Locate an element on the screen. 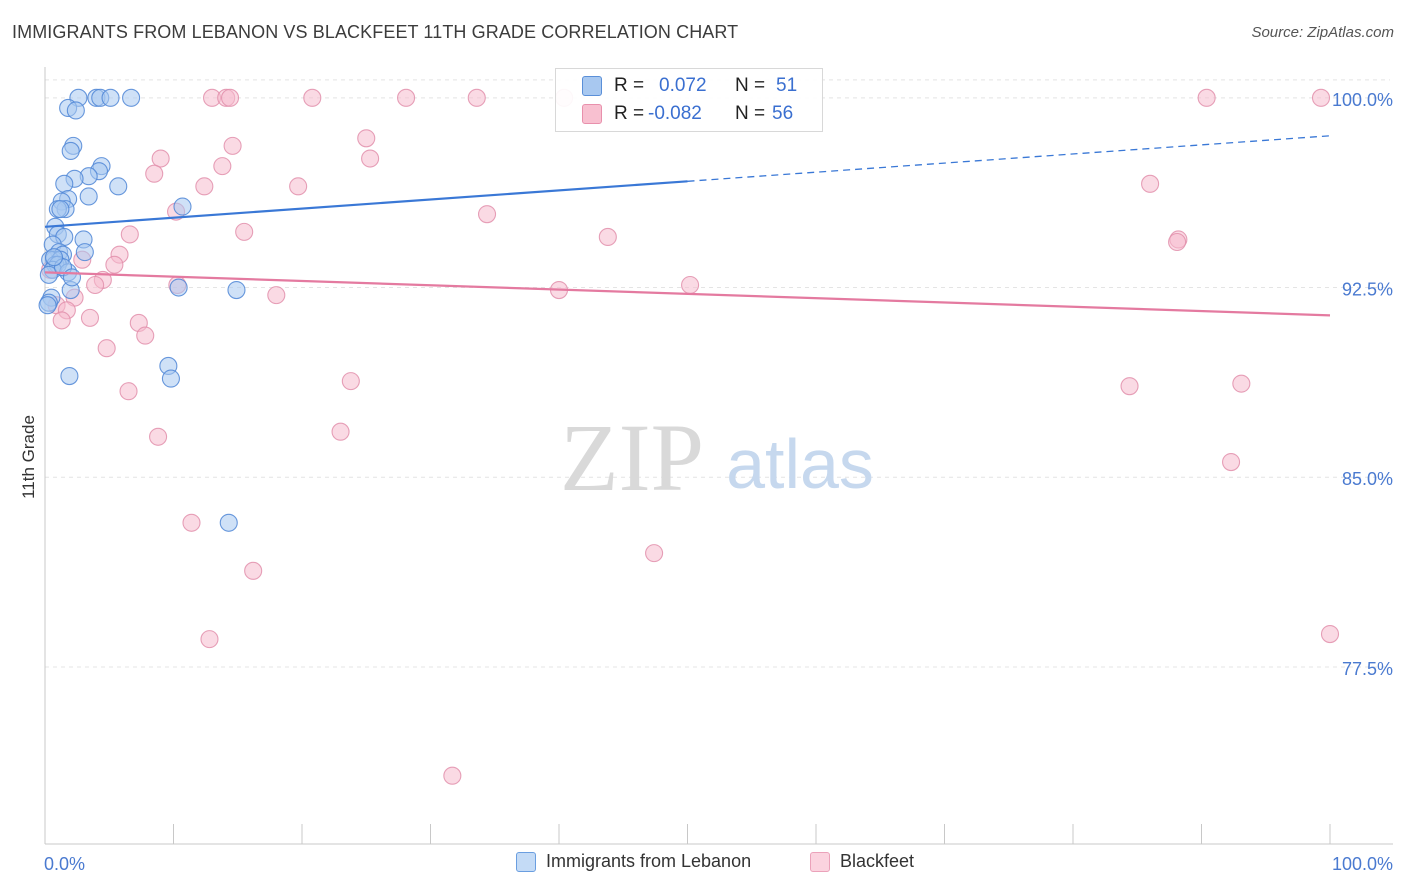 The image size is (1406, 892). stats-swatch-lebanon is located at coordinates (592, 86).